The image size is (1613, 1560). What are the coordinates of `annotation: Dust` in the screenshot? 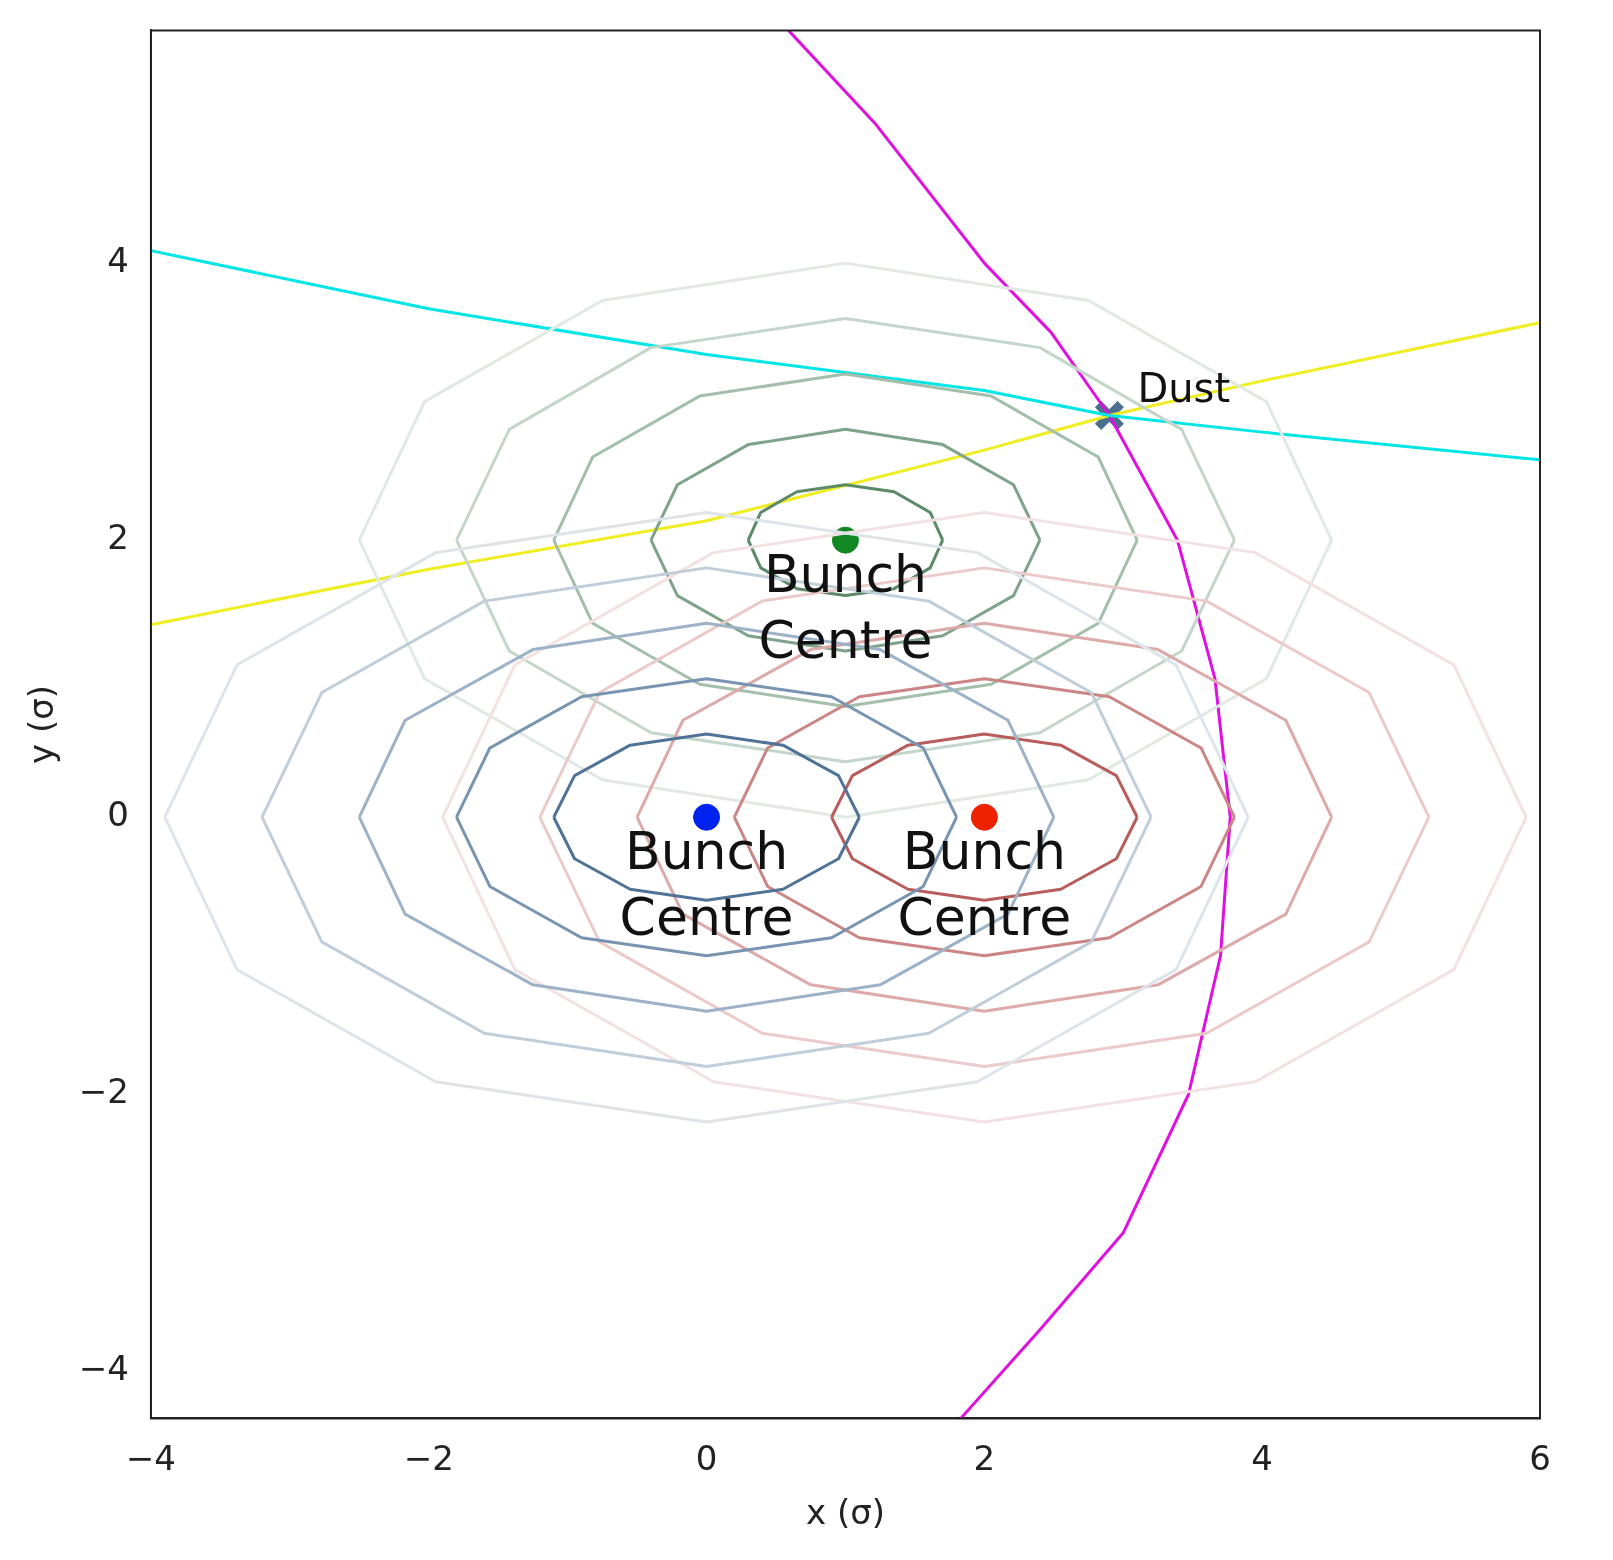 It's located at (1184, 387).